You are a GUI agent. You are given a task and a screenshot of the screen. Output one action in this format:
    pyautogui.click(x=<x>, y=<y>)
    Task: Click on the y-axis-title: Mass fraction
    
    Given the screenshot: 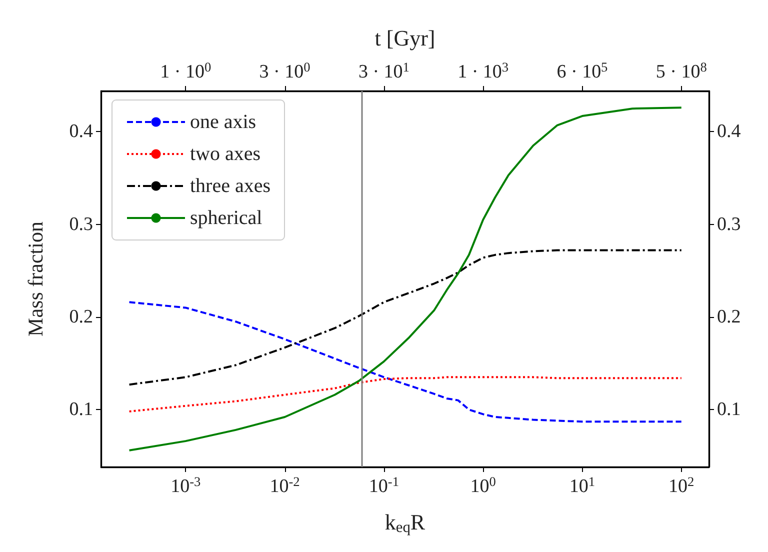 What is the action you would take?
    pyautogui.click(x=36, y=278)
    